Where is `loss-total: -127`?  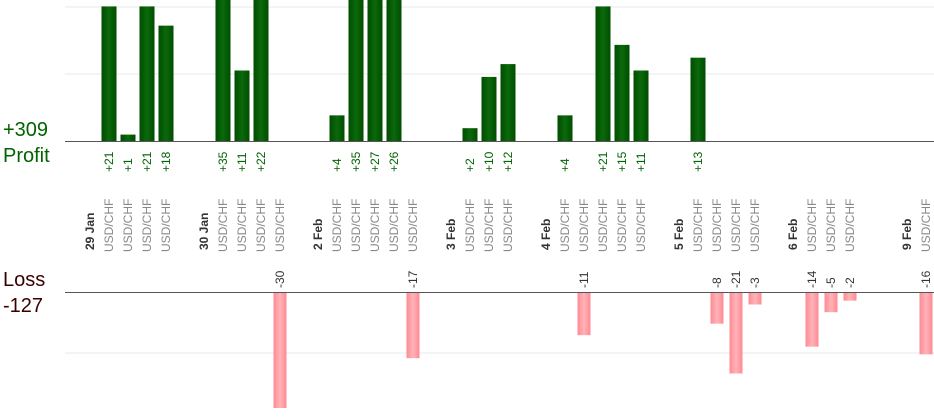
loss-total: -127 is located at coordinates (23, 306).